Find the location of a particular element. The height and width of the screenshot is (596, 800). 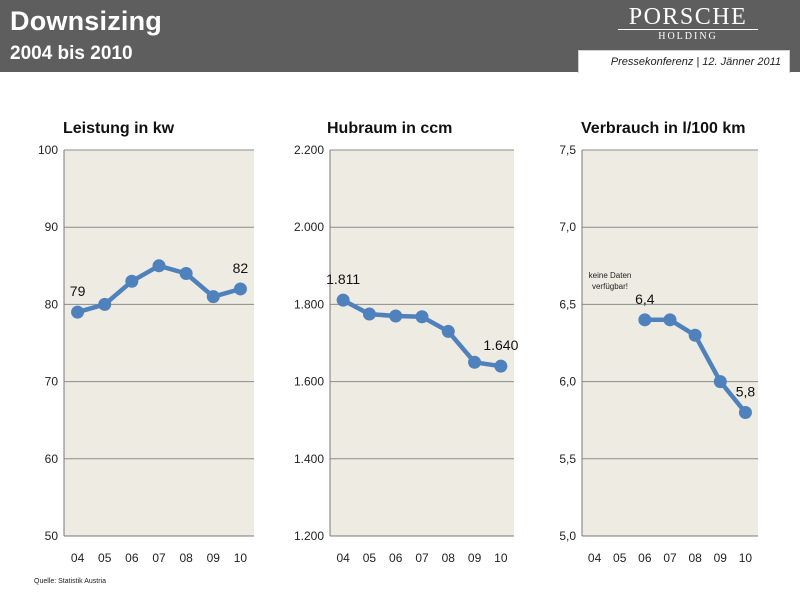

chart-2-data-label: 1.811 is located at coordinates (343, 279).